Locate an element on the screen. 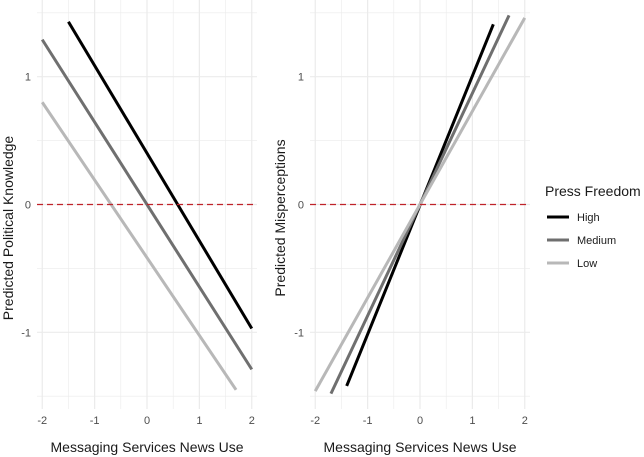 This screenshot has height=457, width=644. left-y-tick-label: 1 is located at coordinates (28, 78).